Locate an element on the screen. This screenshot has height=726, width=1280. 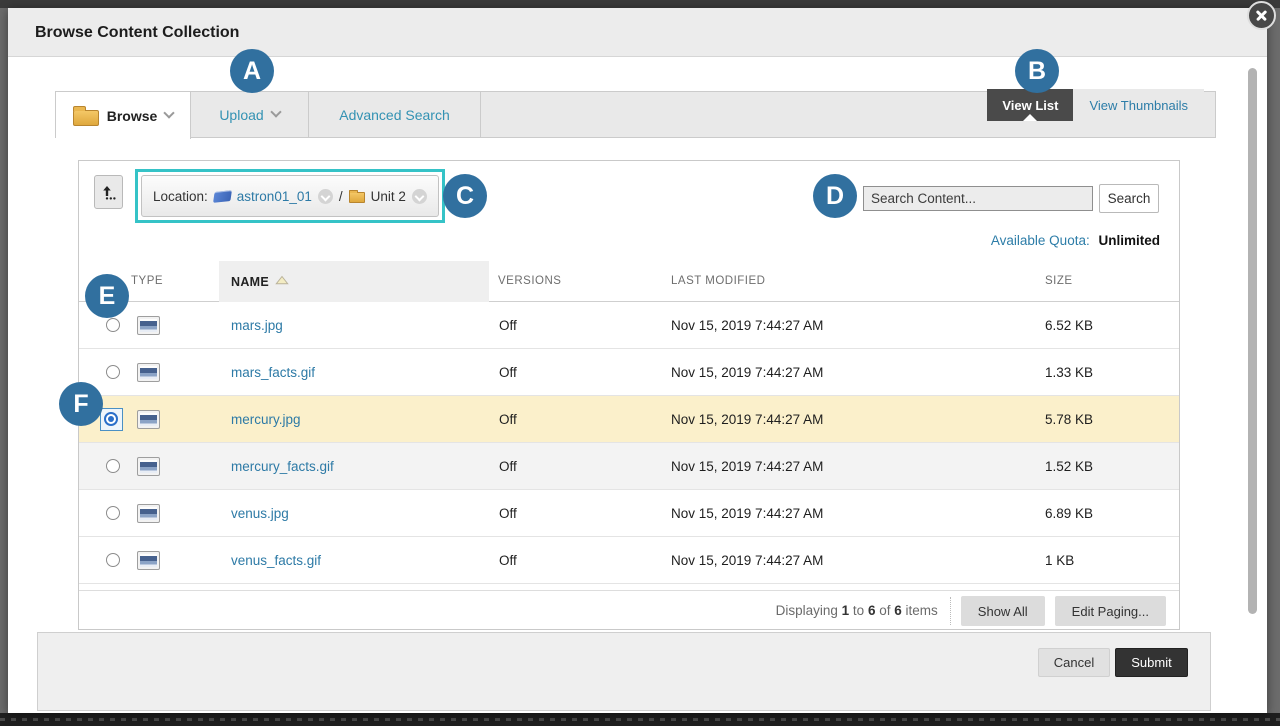
course-icon is located at coordinates (222, 196).